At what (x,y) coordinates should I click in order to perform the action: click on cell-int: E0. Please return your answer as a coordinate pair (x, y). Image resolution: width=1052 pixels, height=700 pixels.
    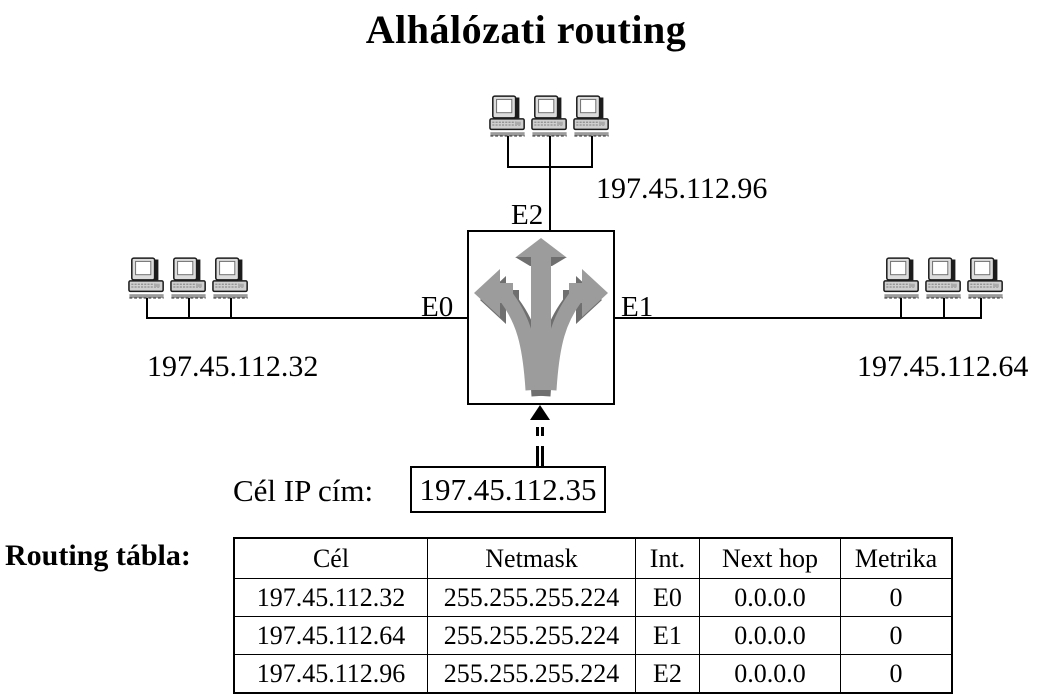
    Looking at the image, I should click on (667, 597).